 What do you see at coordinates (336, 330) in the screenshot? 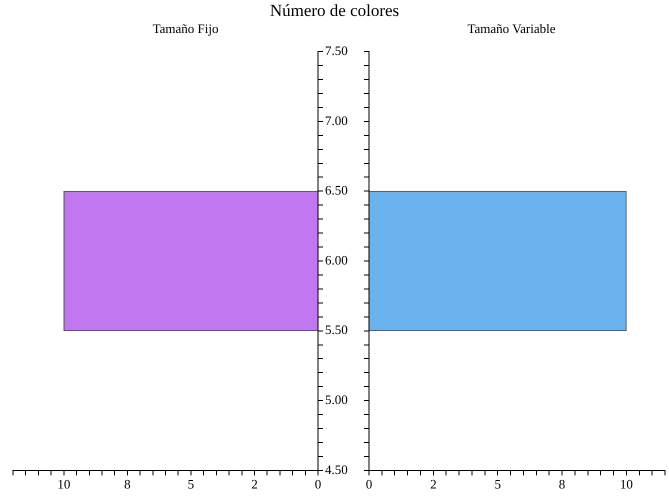
I see `y-tick-label: 5.50` at bounding box center [336, 330].